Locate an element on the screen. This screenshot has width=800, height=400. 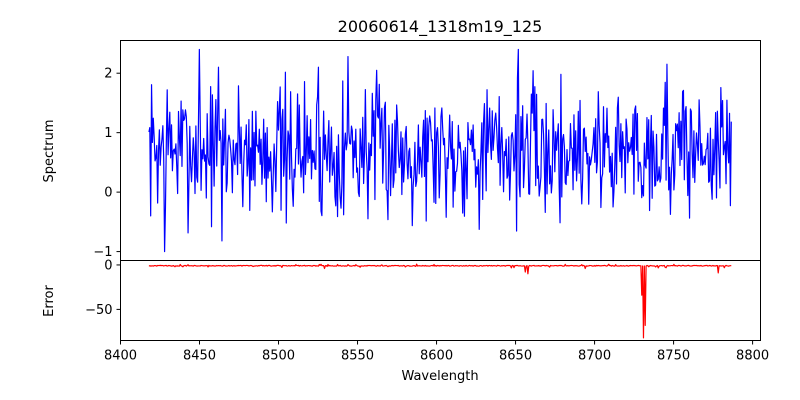
x-ticks: 8400 8450 8500 8550 8600 8650 8700 8750 8800 is located at coordinates (436, 352).